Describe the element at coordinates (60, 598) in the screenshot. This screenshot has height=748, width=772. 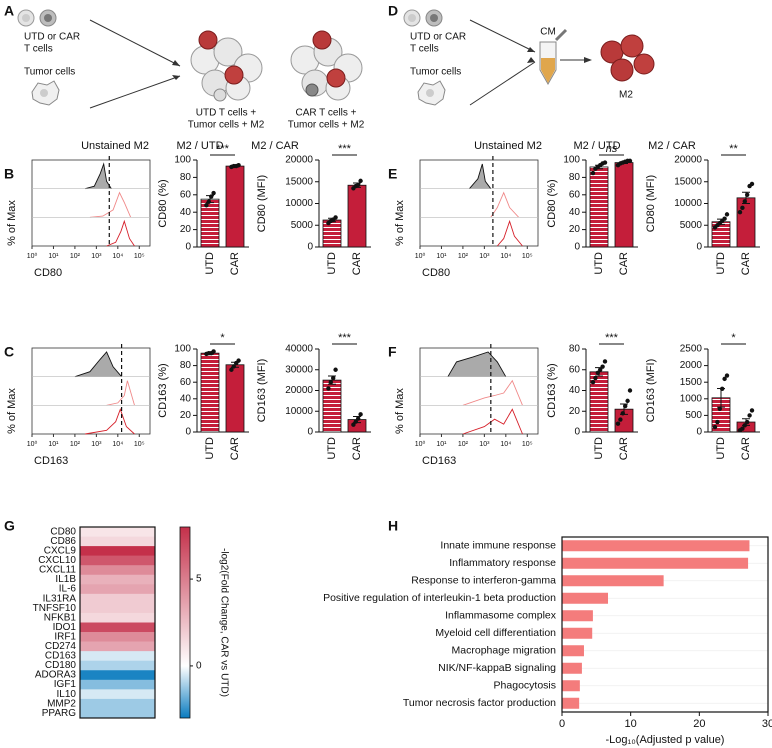
I see `row-label: IL31RA` at that location.